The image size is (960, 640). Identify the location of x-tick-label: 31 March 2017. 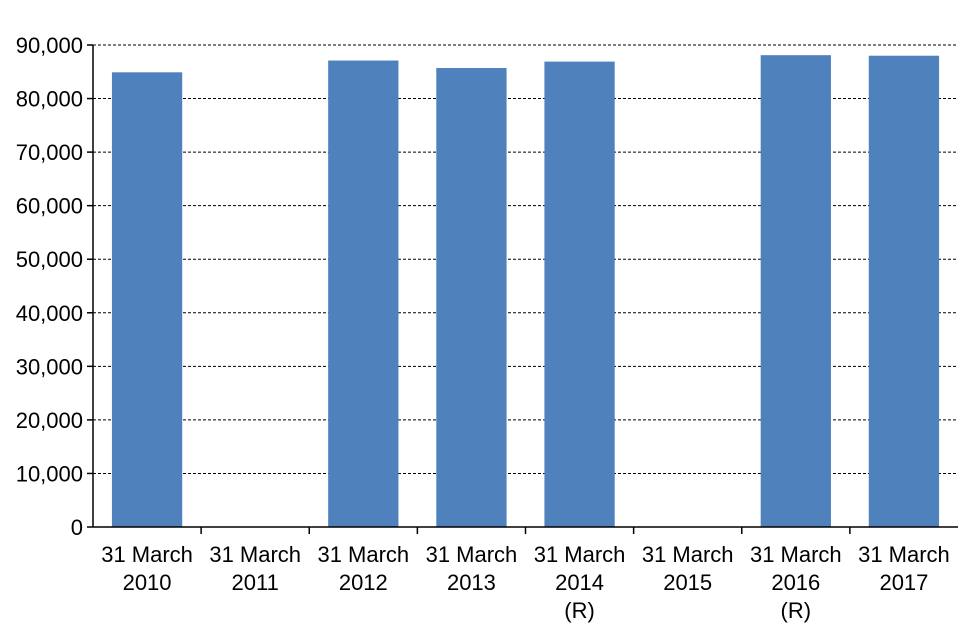
(904, 568).